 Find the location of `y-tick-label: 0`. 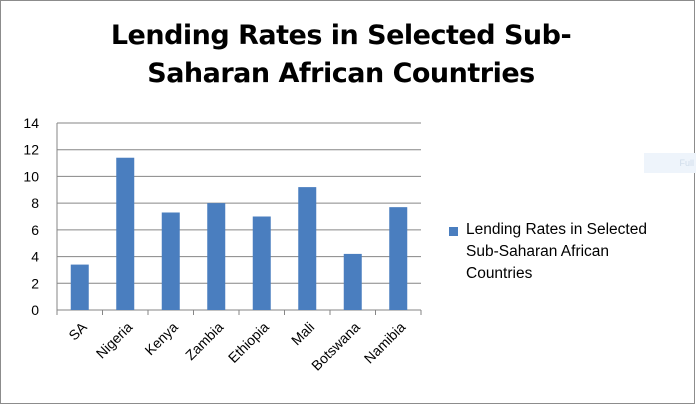

y-tick-label: 0 is located at coordinates (35, 310).